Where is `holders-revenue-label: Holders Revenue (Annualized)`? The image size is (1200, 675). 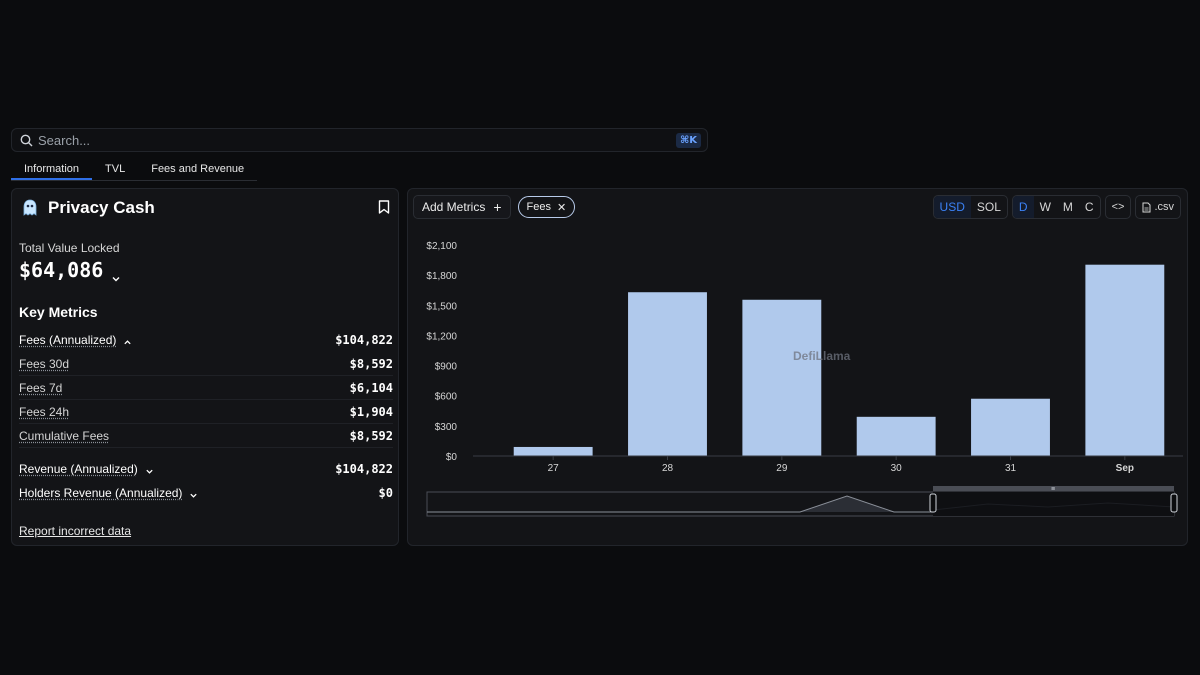
holders-revenue-label: Holders Revenue (Annualized) is located at coordinates (101, 493).